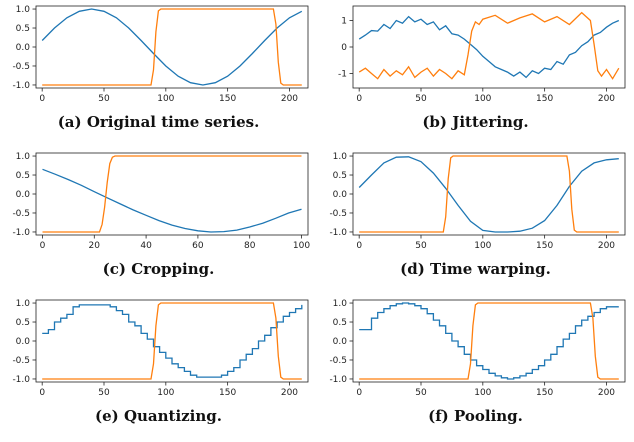  What do you see at coordinates (95, 246) in the screenshot?
I see `x-tick-label: 20` at bounding box center [95, 246].